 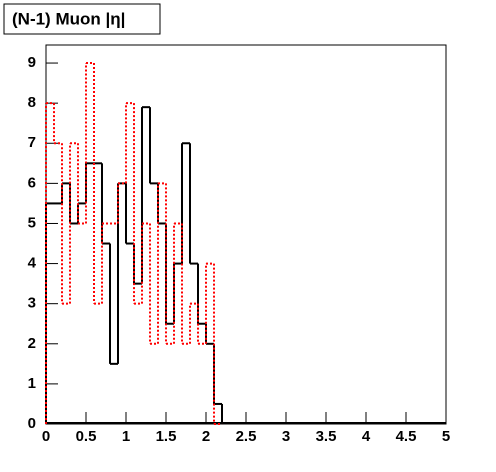 I want to click on y-tick-label: 4, so click(x=32, y=263).